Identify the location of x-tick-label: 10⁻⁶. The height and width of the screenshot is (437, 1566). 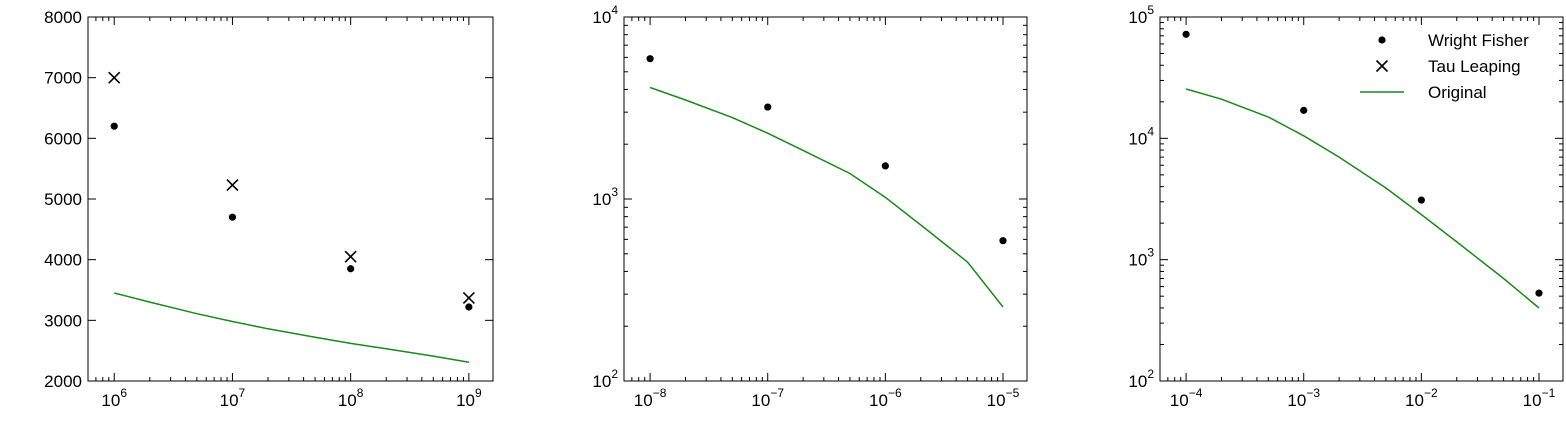
(885, 398).